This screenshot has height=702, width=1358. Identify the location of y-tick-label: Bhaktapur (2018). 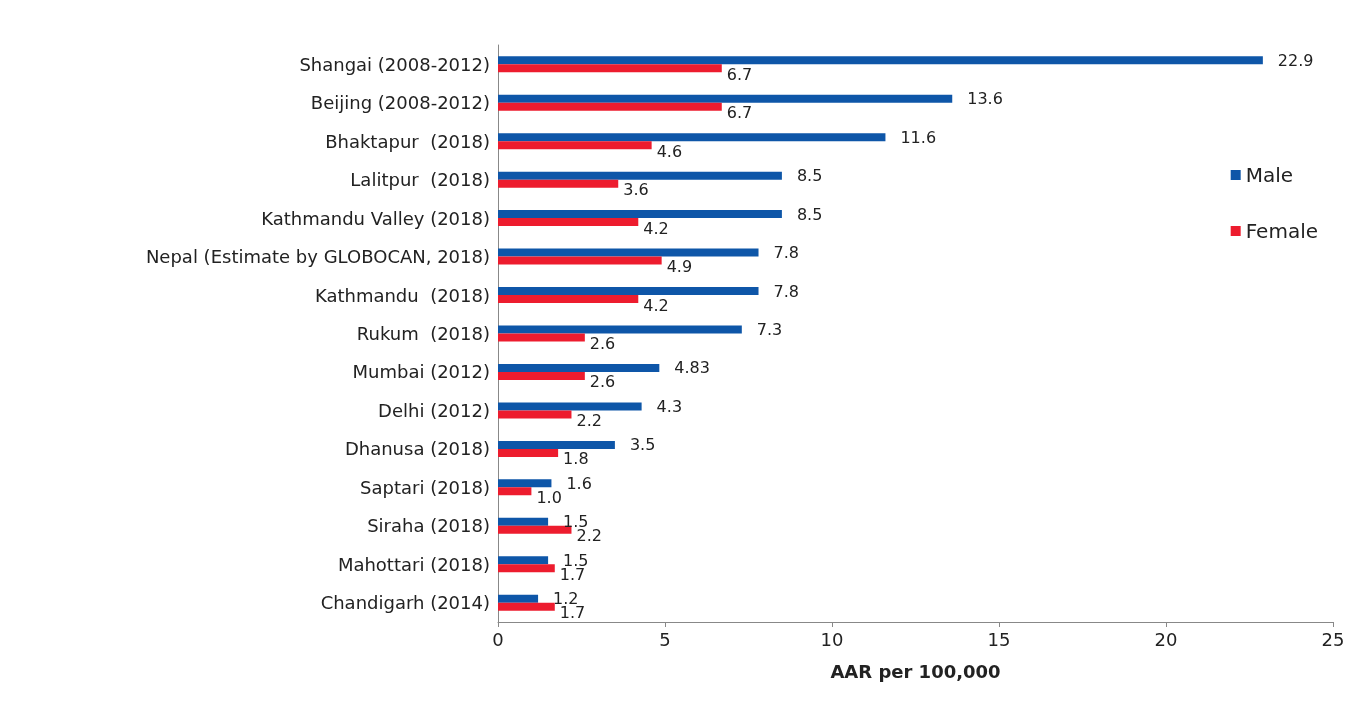
(407, 141).